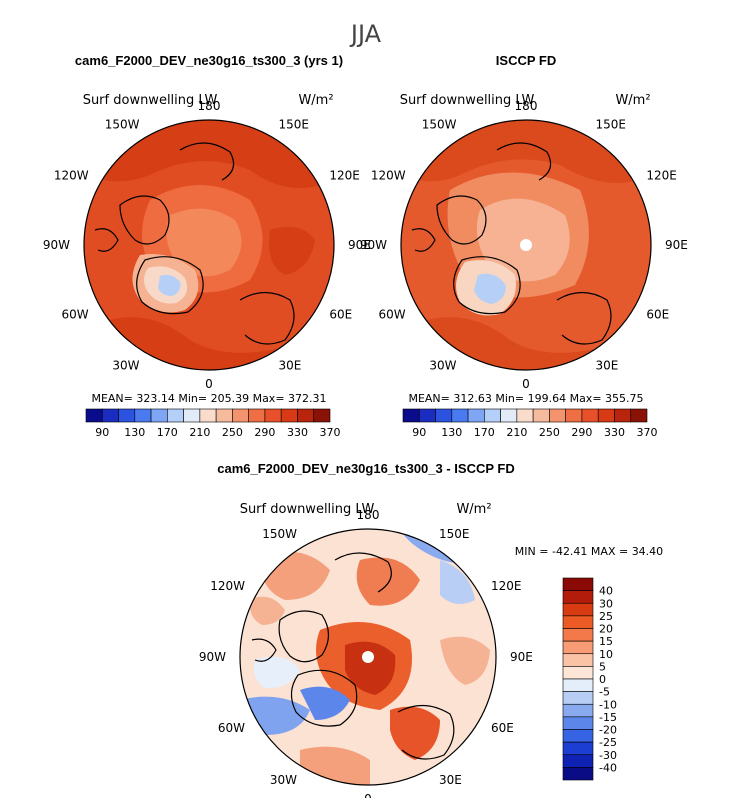 The image size is (733, 798). Describe the element at coordinates (208, 398) in the screenshot. I see `stats-label: MEAN= 323.14 Min= 205.39 Max= 372.31` at that location.